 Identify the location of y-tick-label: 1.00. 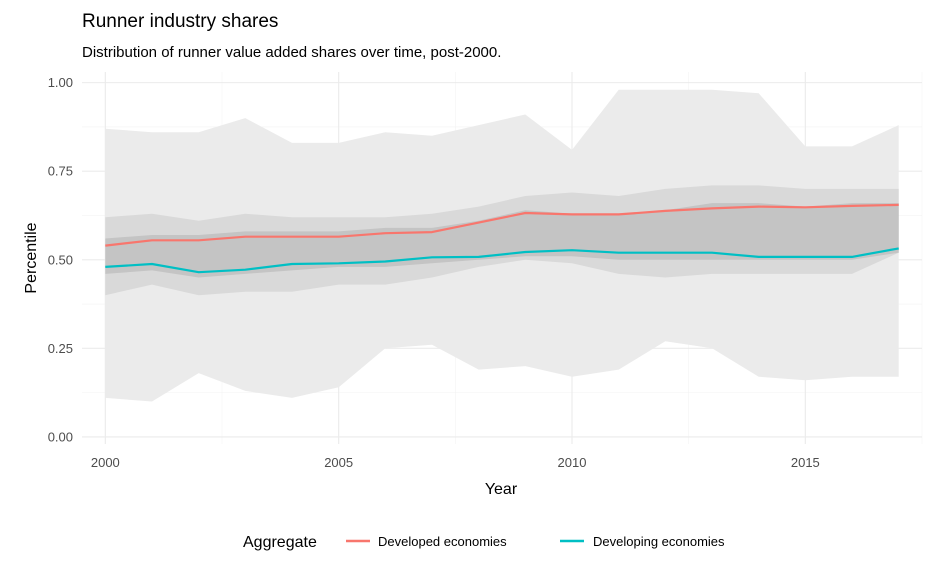
(60, 82).